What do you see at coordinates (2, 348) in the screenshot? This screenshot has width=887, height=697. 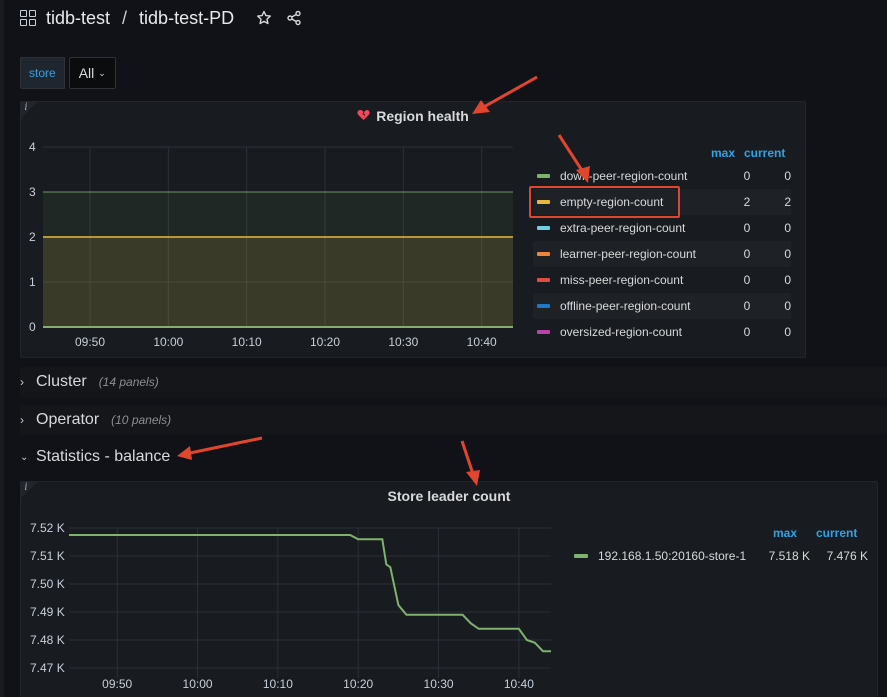 I see `left-edge` at bounding box center [2, 348].